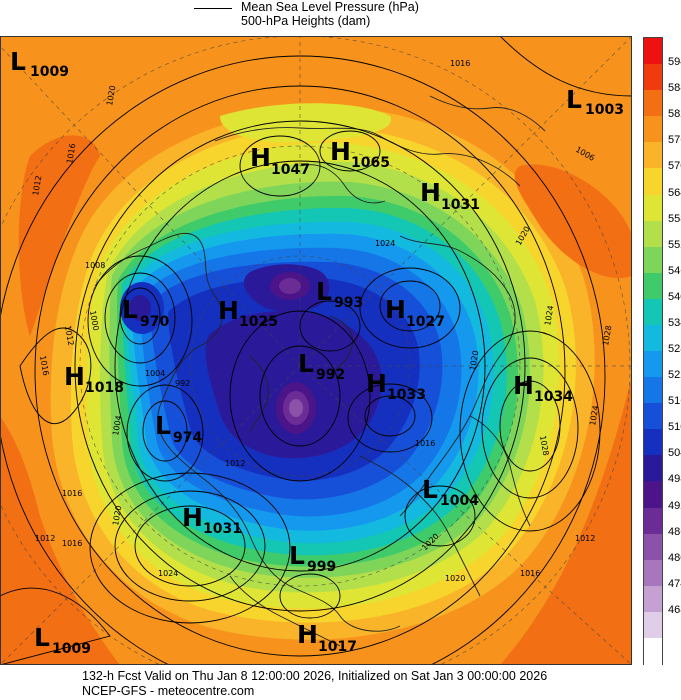 This screenshot has width=681, height=700. I want to click on pressure-center-value: 993, so click(348, 303).